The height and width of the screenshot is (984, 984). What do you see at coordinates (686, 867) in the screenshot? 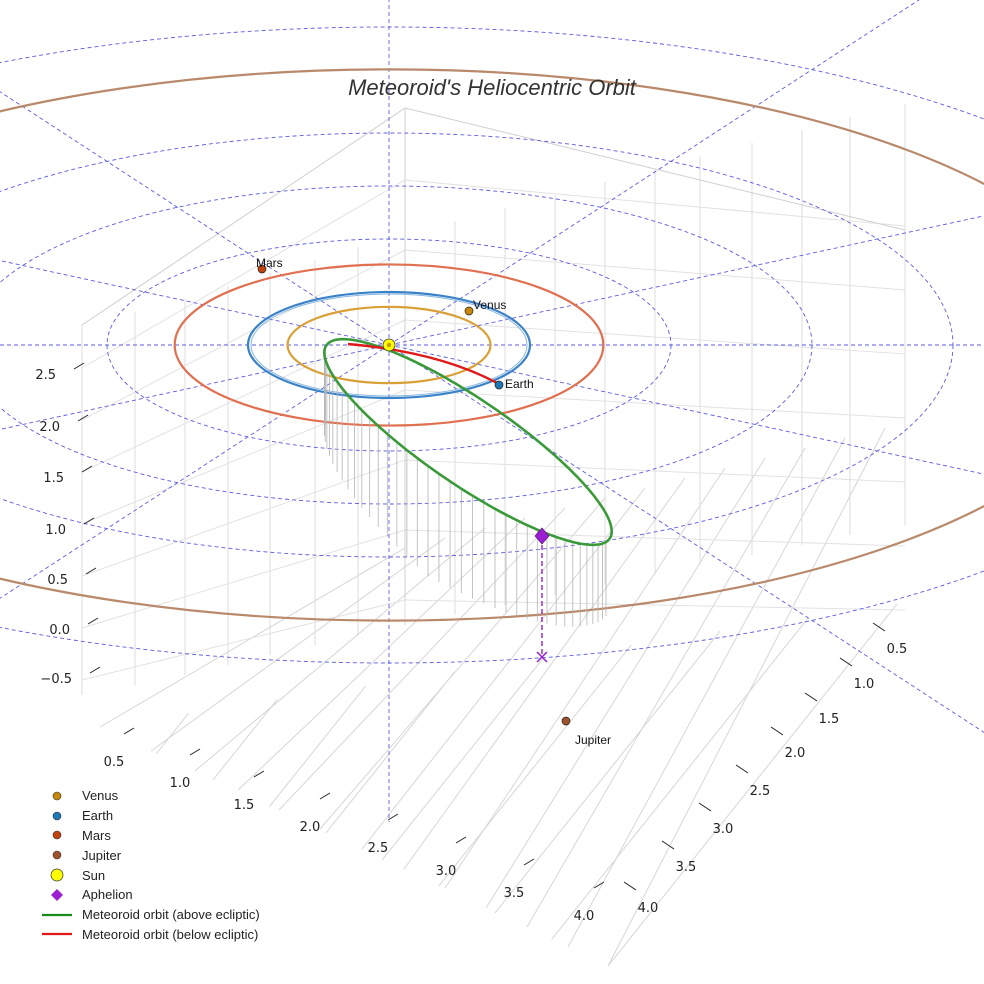
I see `y-tick-label: 3.5` at bounding box center [686, 867].